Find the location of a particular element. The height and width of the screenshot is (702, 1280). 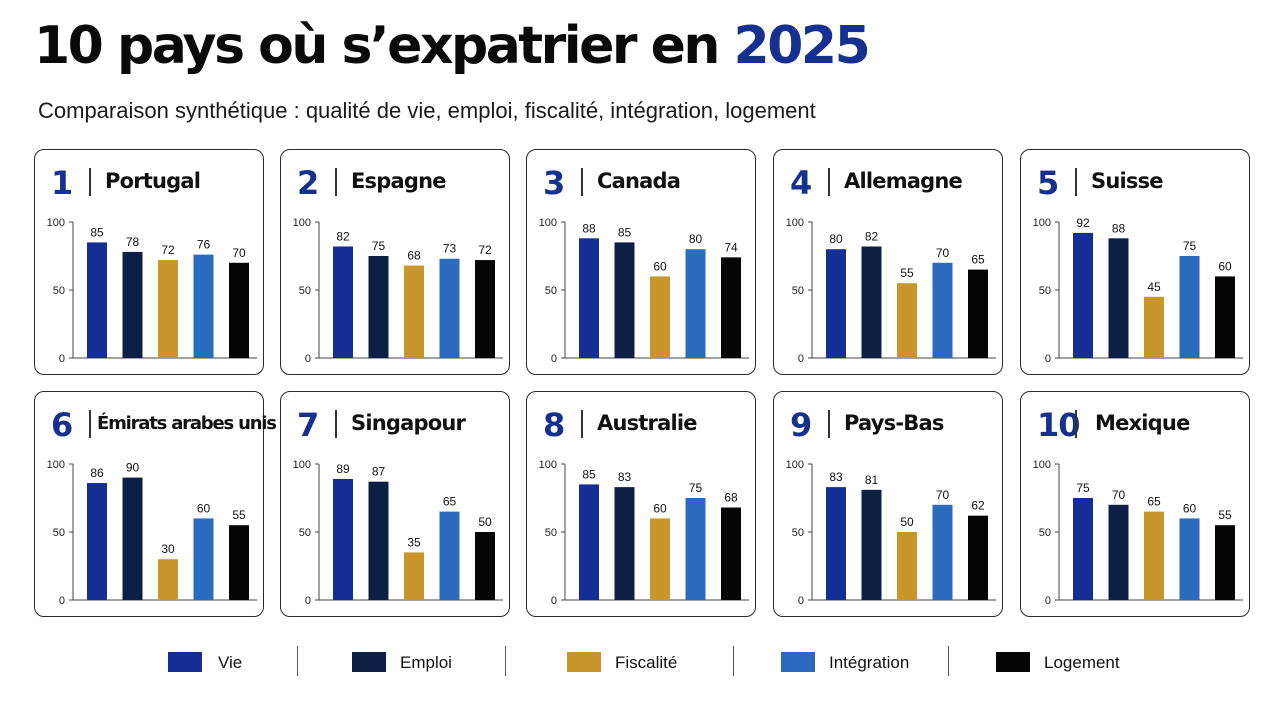

title-year: 2025 is located at coordinates (802, 46).